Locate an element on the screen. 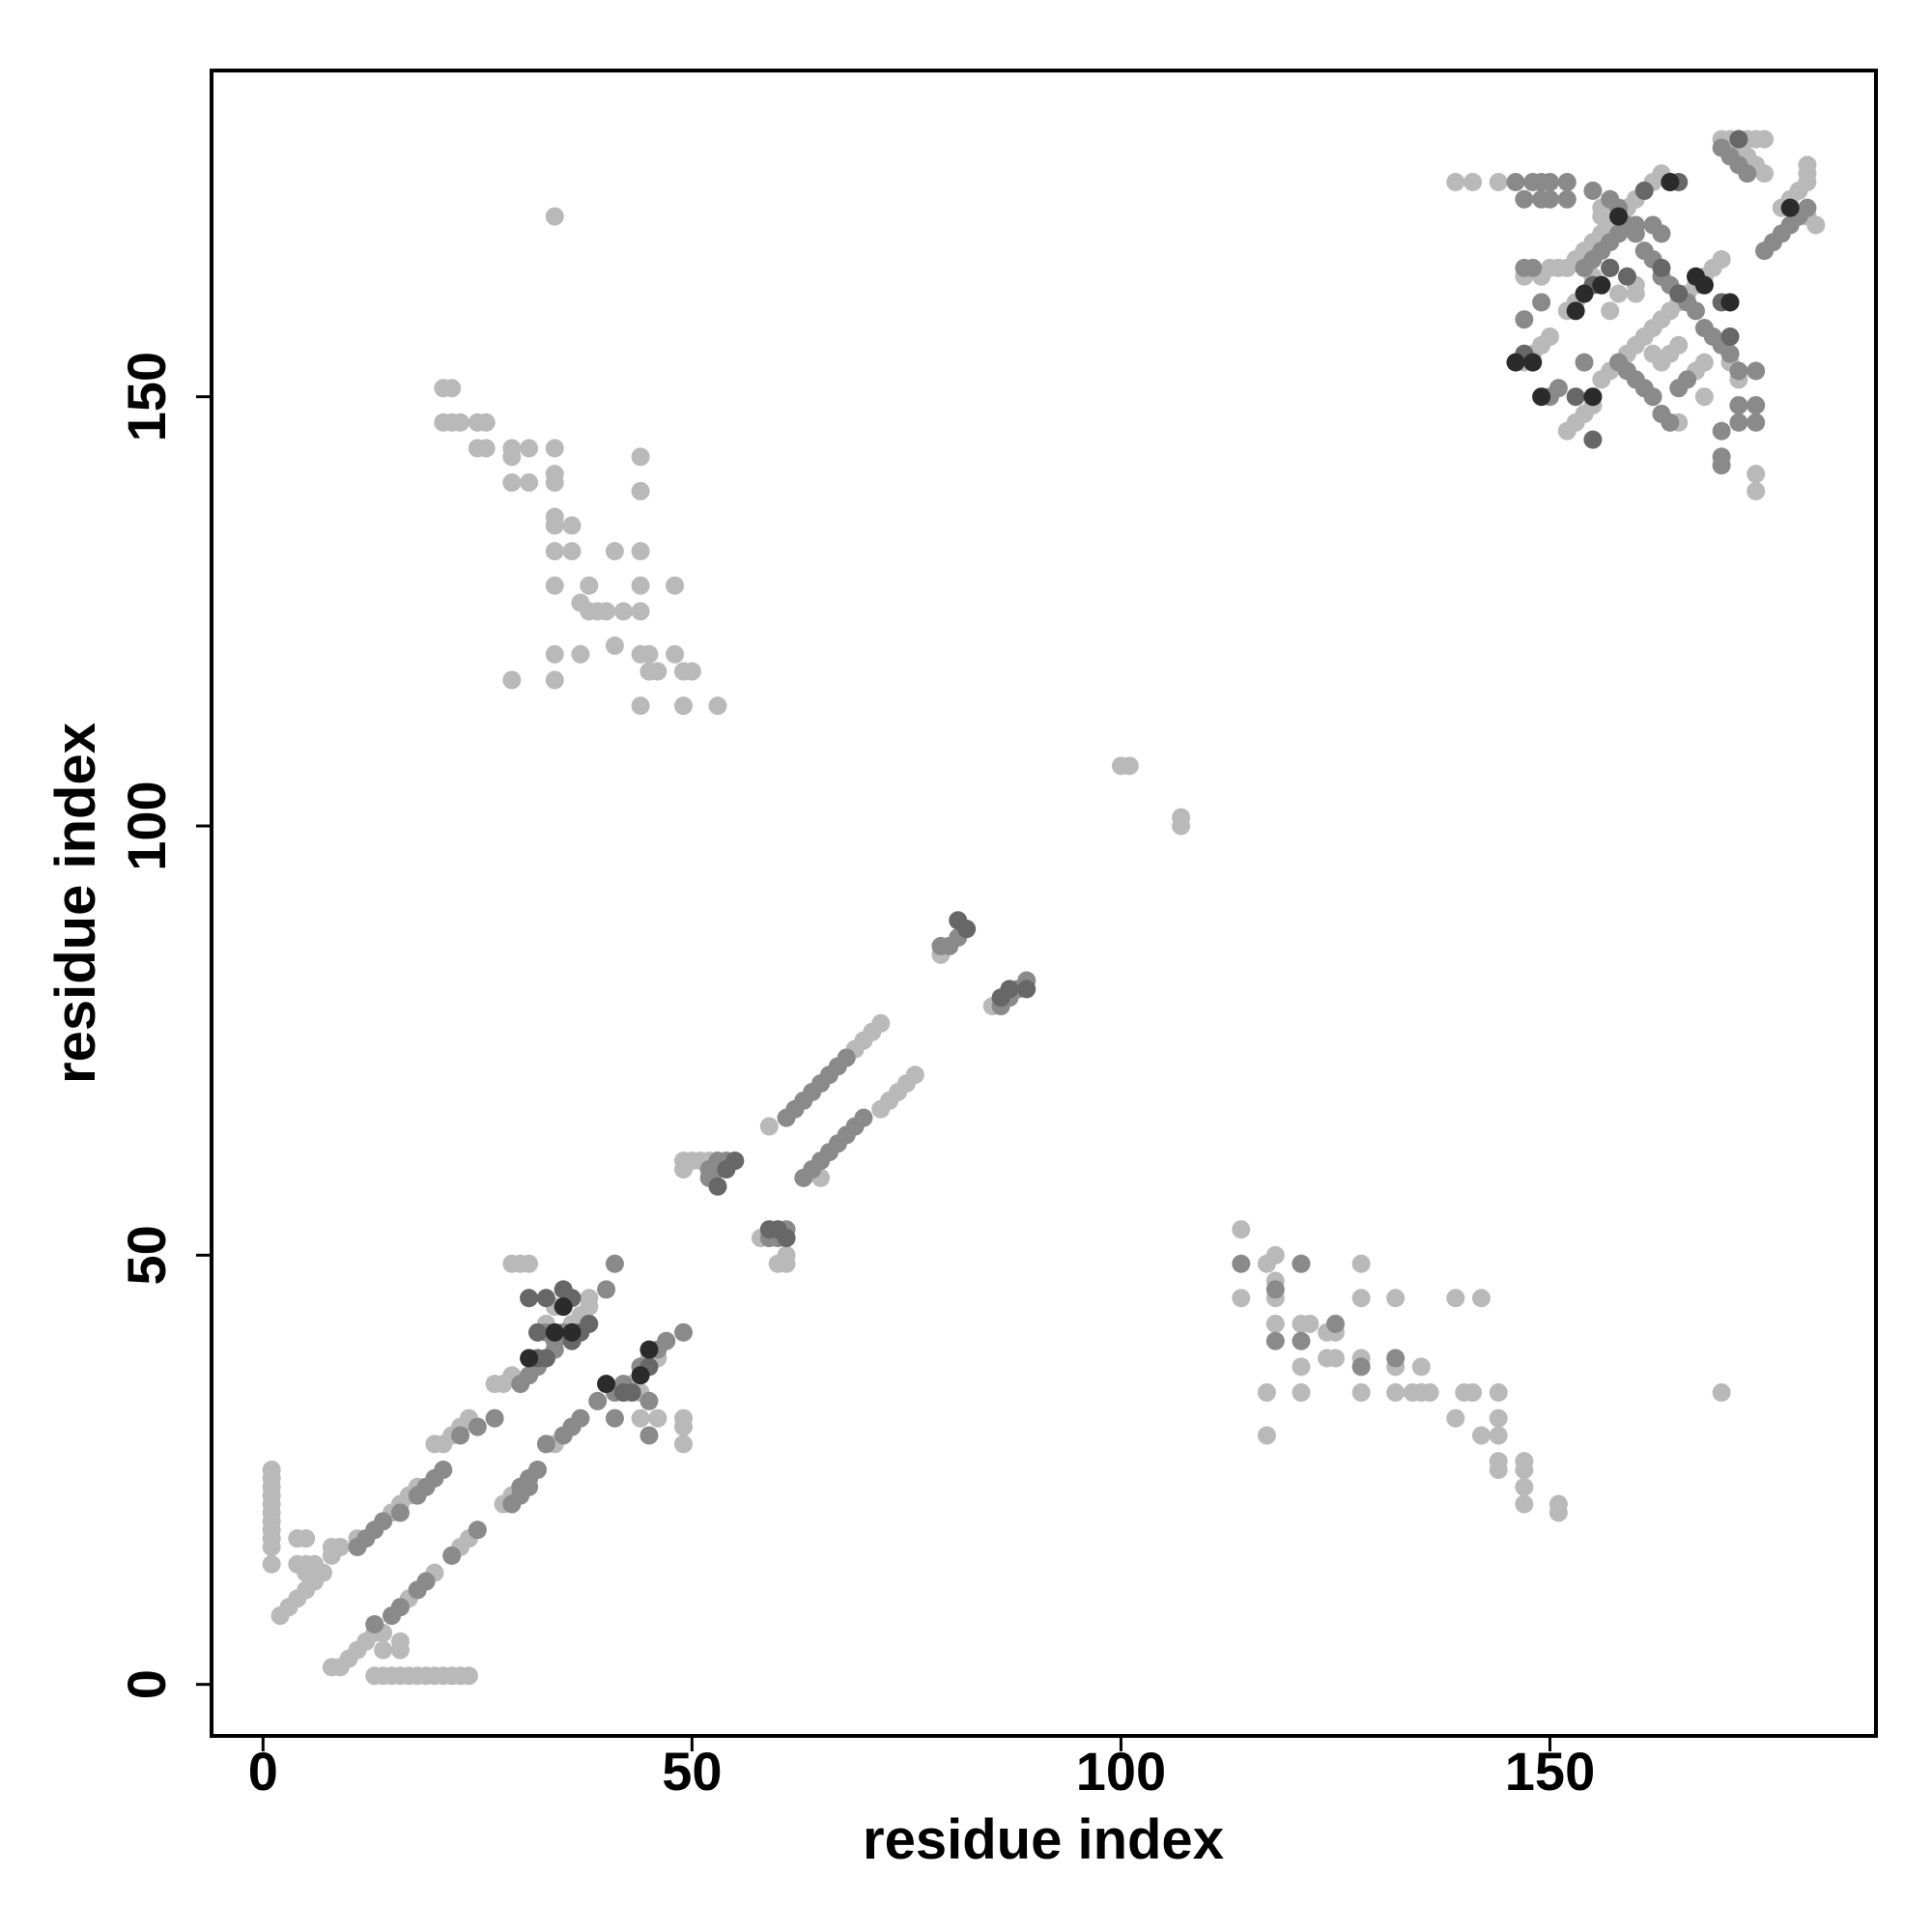 The height and width of the screenshot is (1932, 1932). x-tick-label: 150 is located at coordinates (1550, 1771).